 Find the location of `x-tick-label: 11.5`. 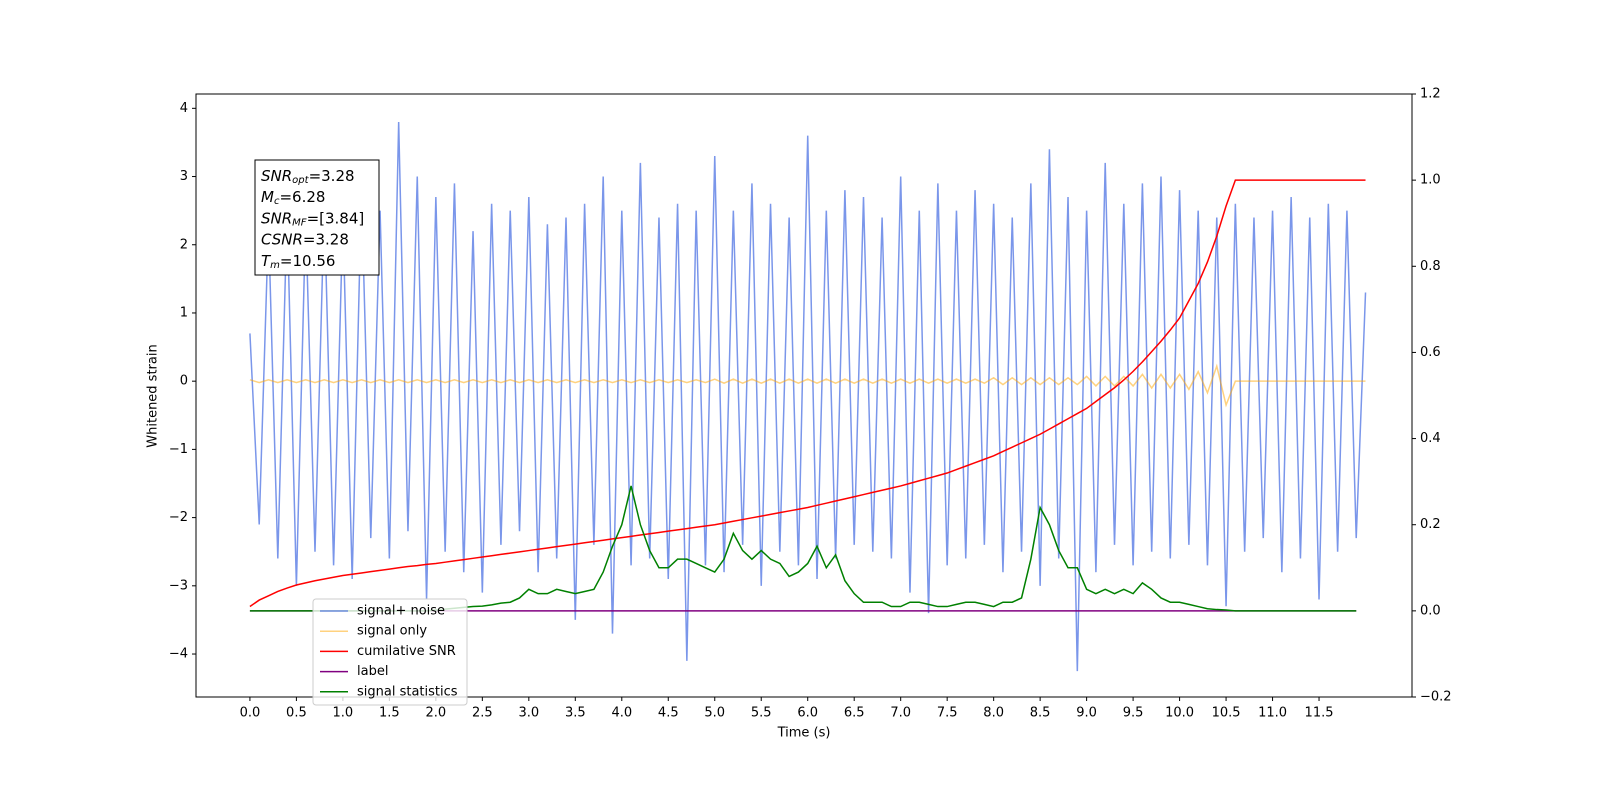

x-tick-label: 11.5 is located at coordinates (1319, 713).